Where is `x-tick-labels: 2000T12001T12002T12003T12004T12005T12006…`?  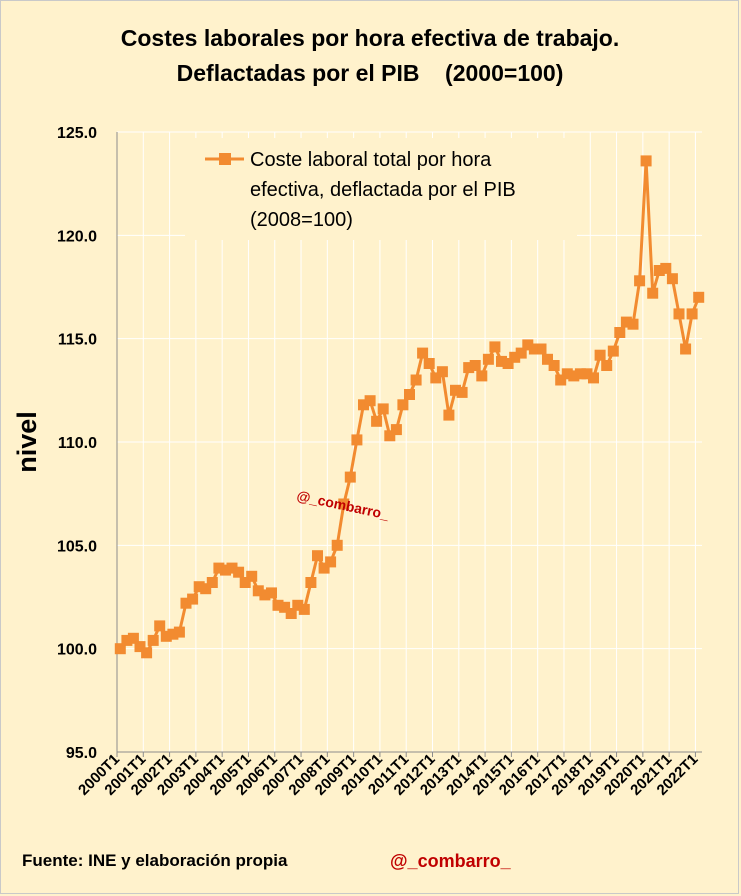
x-tick-labels: 2000T12001T12002T12003T12004T12005T12006… is located at coordinates (388, 775).